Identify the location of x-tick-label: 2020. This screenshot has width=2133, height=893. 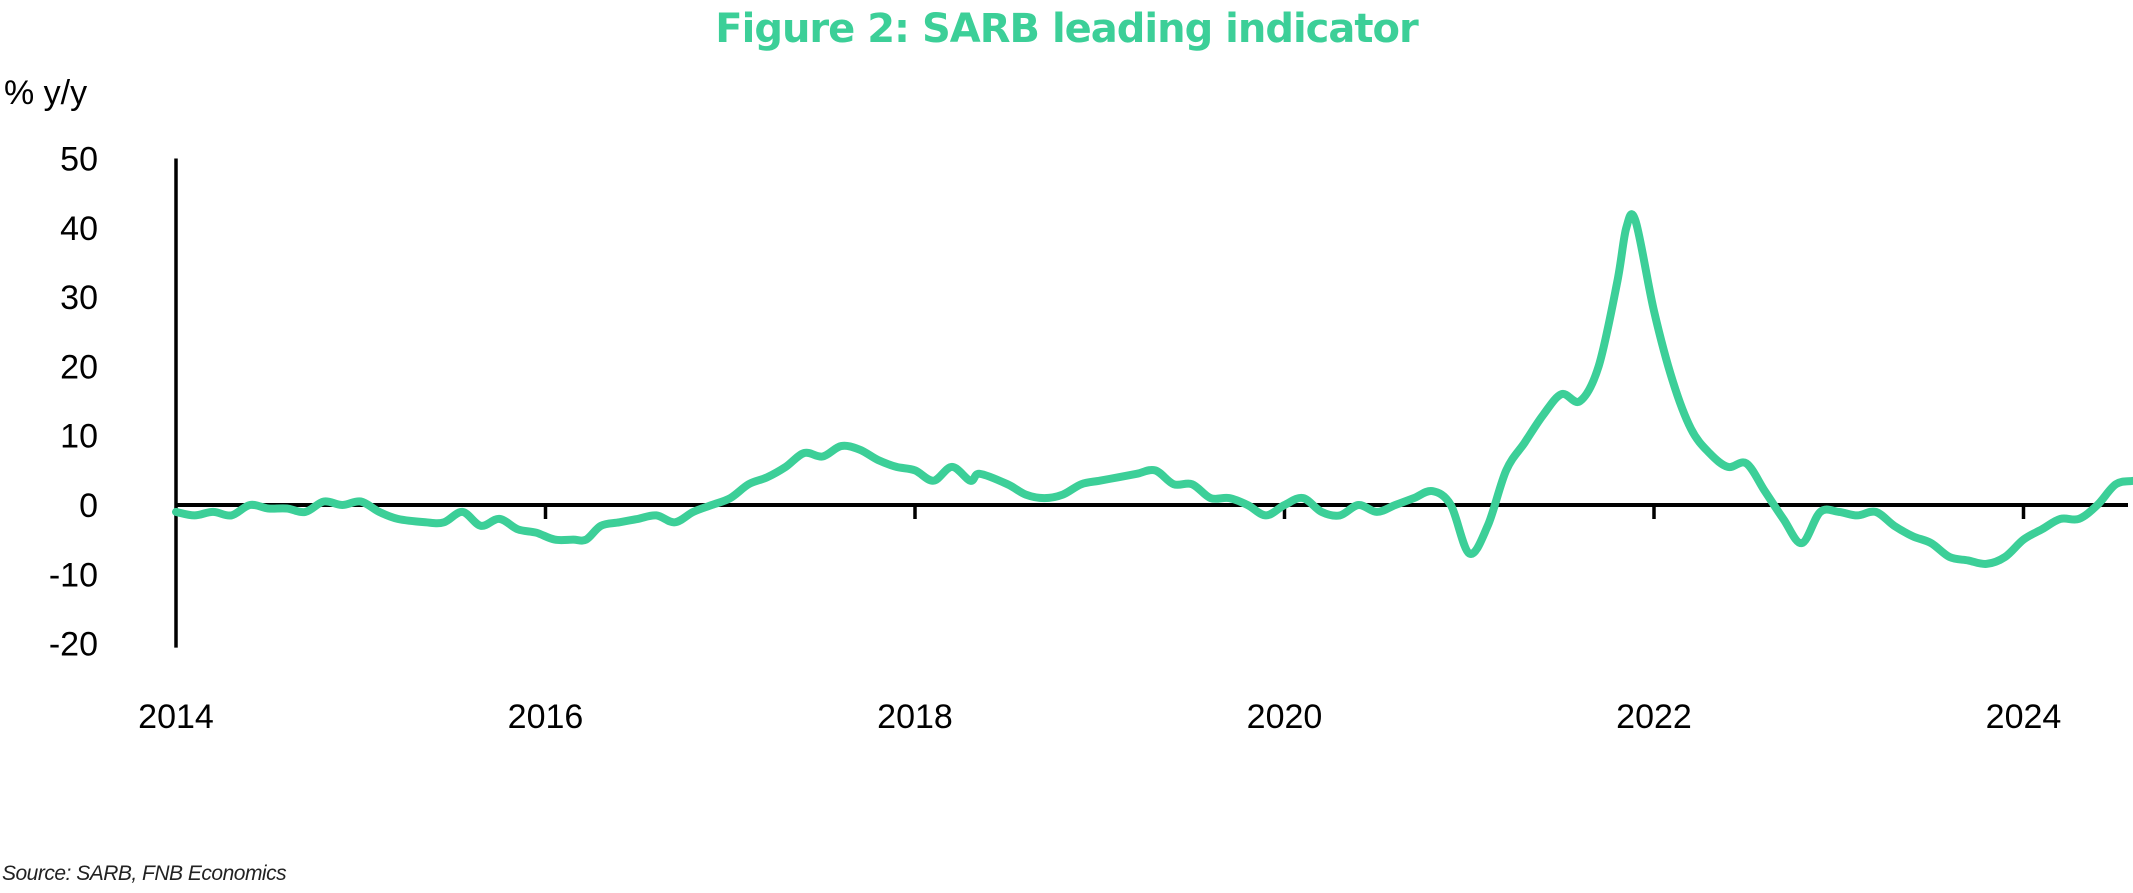
(1285, 717).